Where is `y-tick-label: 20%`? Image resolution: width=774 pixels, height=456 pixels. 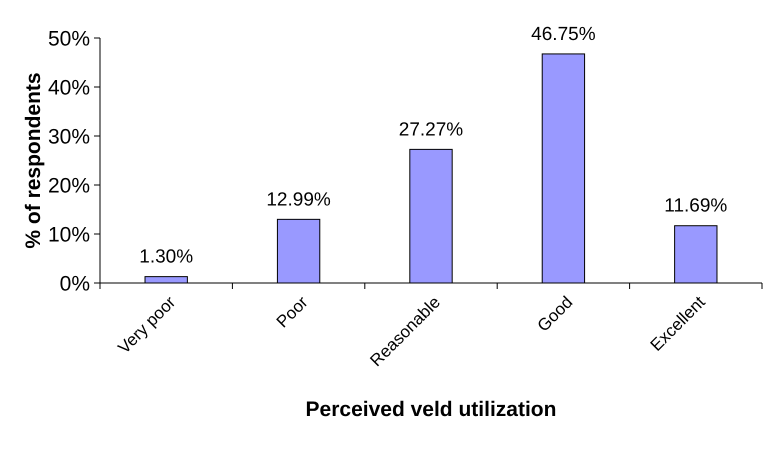
y-tick-label: 20% is located at coordinates (69, 186).